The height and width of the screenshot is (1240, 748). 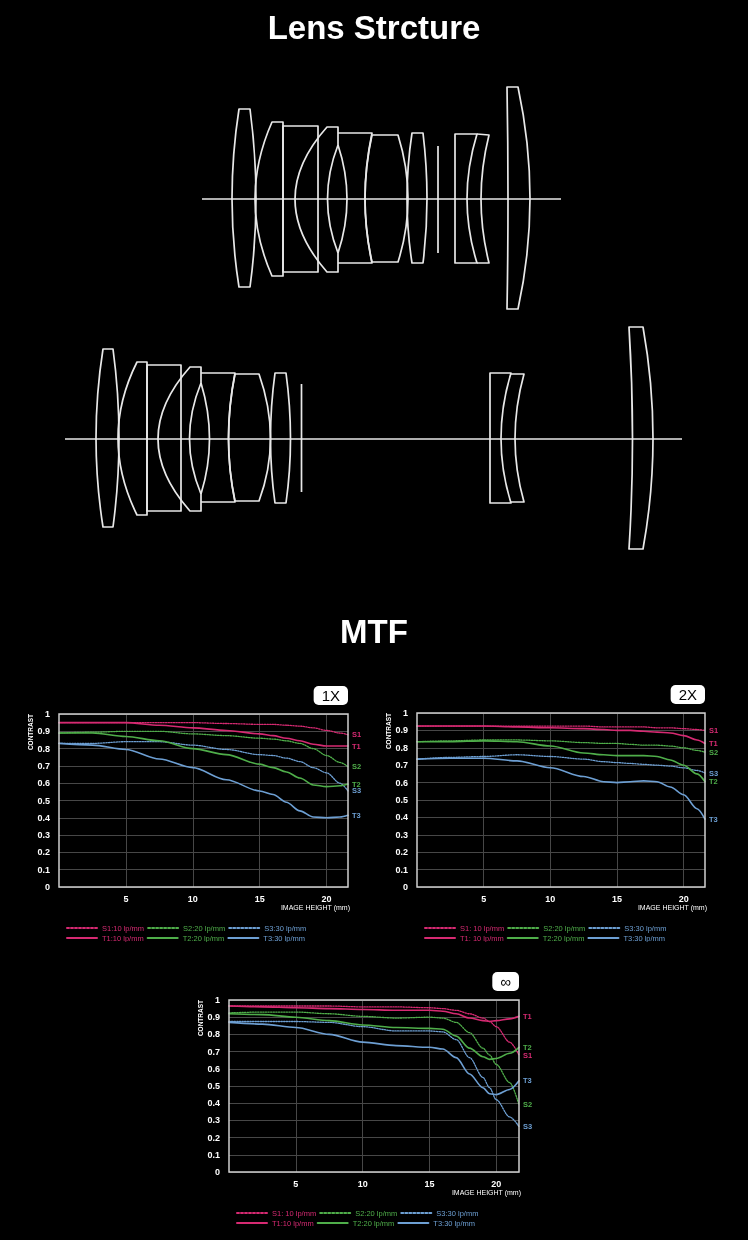 What do you see at coordinates (506, 981) in the screenshot?
I see `chart-title: ∞` at bounding box center [506, 981].